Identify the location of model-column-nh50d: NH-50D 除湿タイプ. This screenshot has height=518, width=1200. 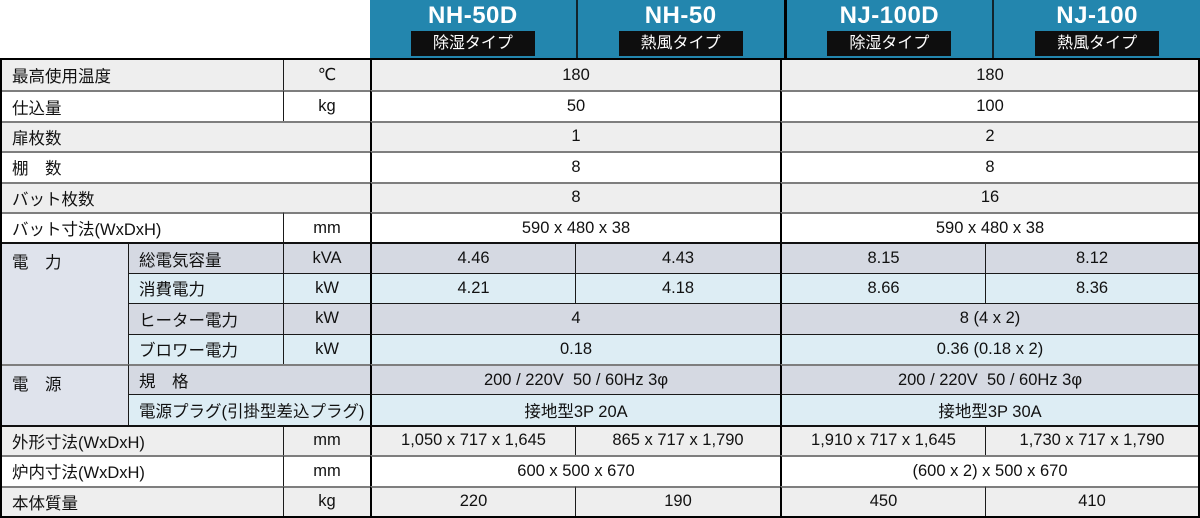
(473, 29).